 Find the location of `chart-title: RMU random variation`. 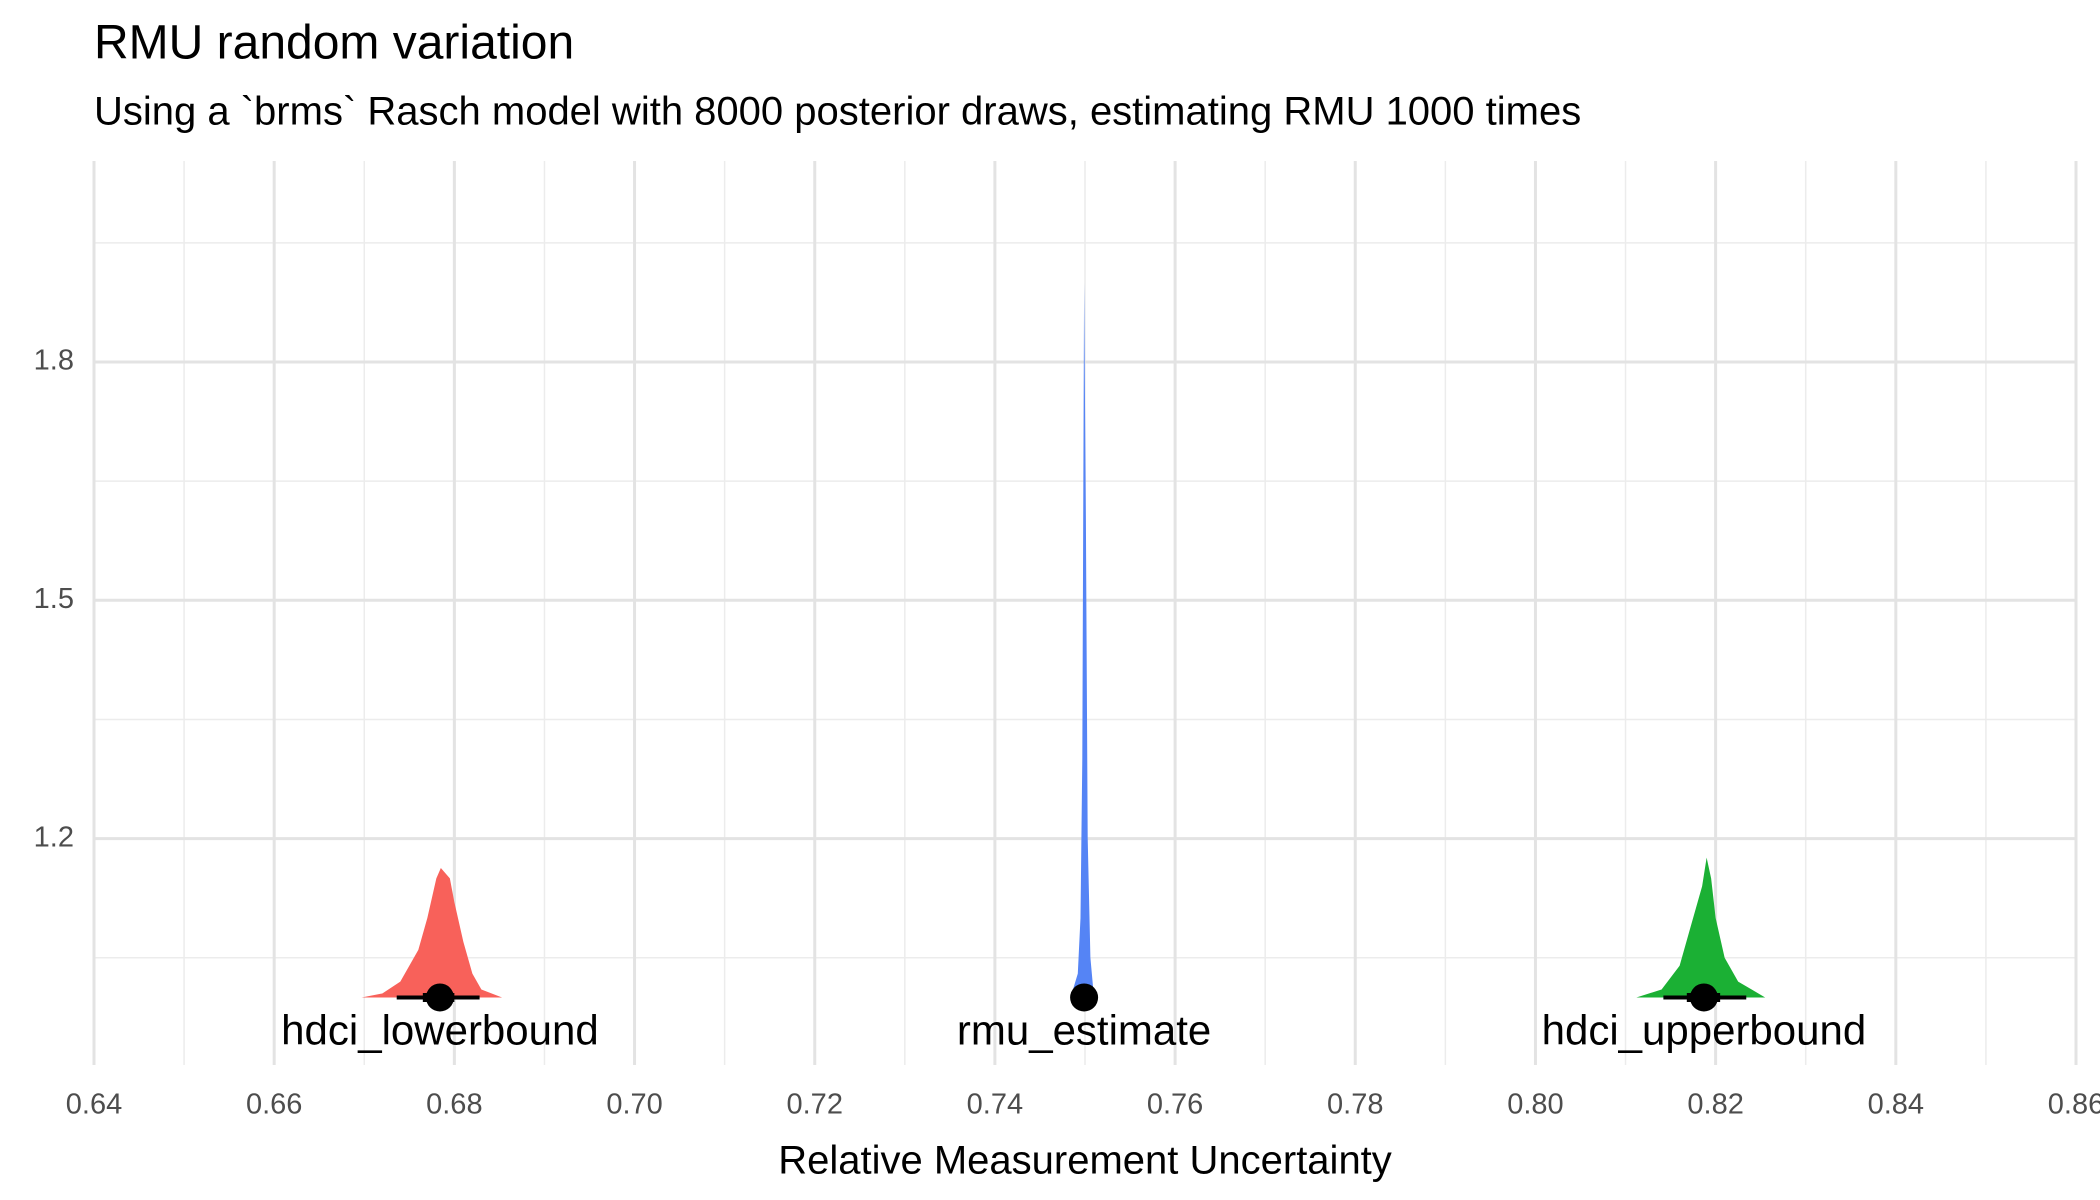

chart-title: RMU random variation is located at coordinates (334, 43).